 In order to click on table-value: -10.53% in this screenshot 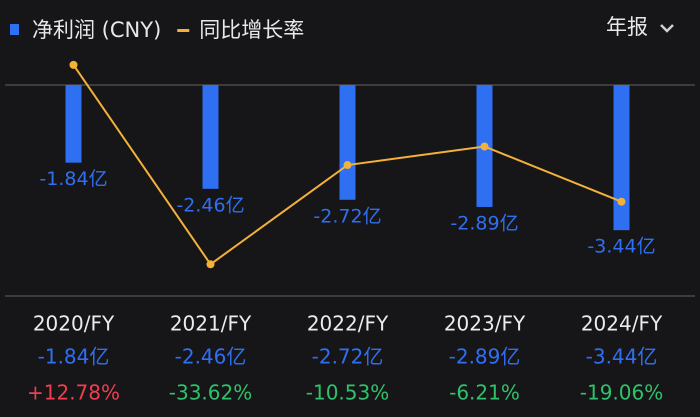, I will do `click(347, 393)`.